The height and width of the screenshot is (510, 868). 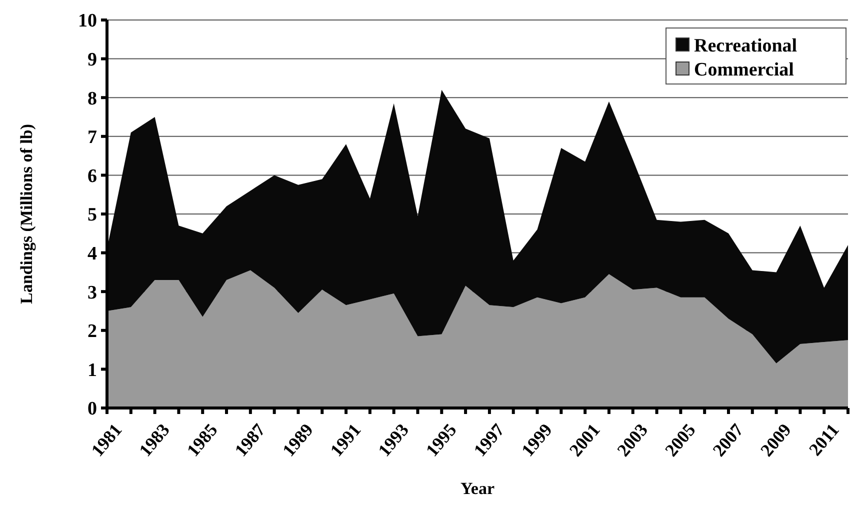 I want to click on y-tick-label: 5, so click(x=92, y=215).